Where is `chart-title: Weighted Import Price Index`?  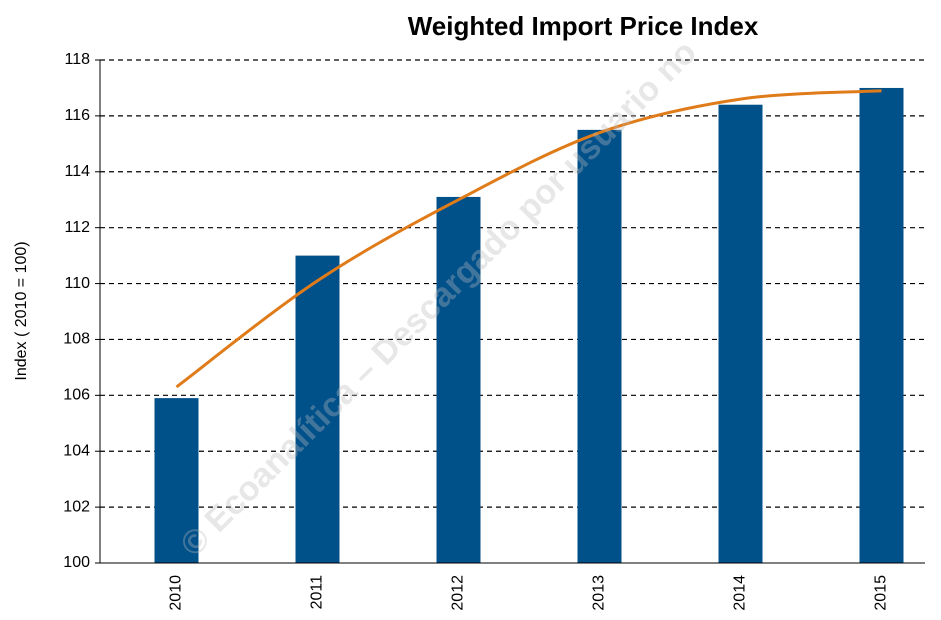 chart-title: Weighted Import Price Index is located at coordinates (583, 26).